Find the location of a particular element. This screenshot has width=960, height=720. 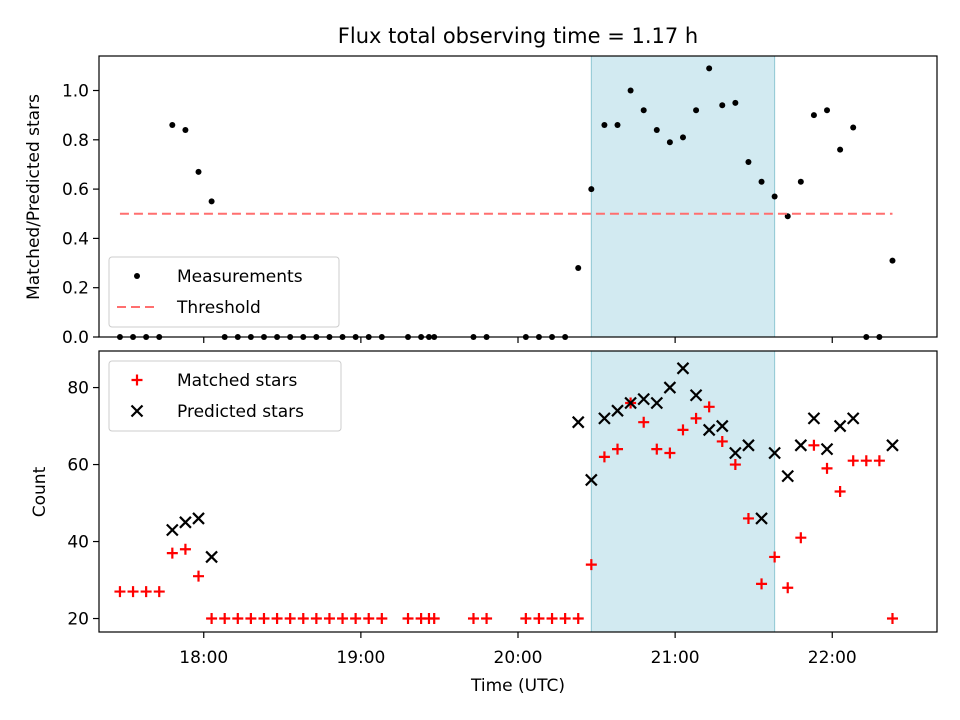

bottom-y-tick-label: 60 is located at coordinates (78, 466).